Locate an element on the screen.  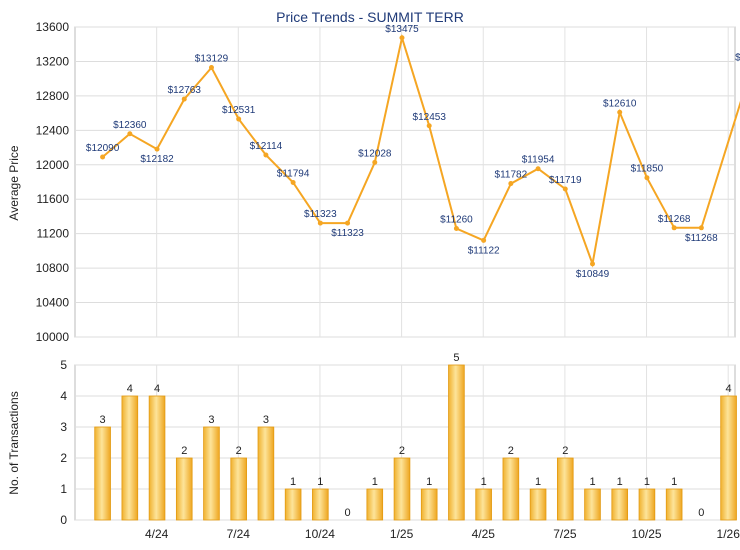
x-tick-label: 7/25 is located at coordinates (565, 534).